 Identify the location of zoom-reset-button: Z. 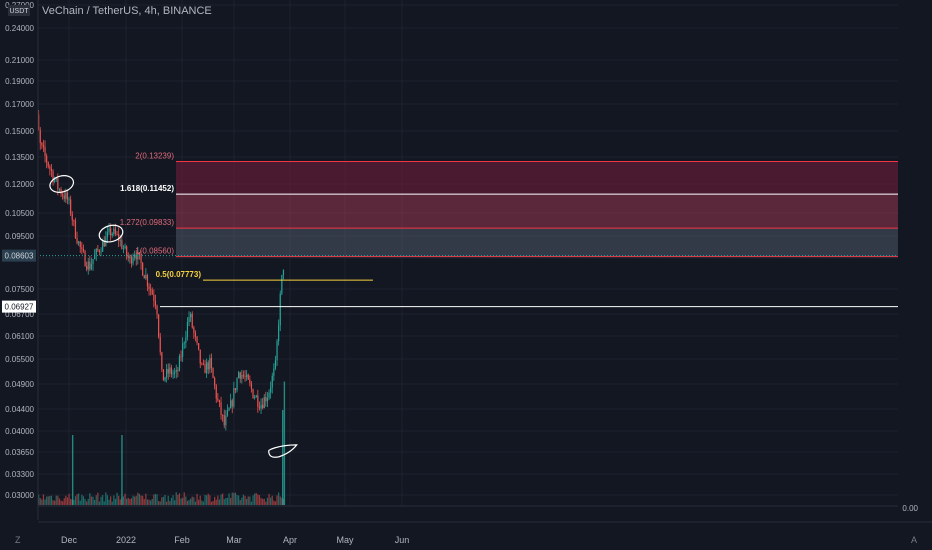
(18, 540).